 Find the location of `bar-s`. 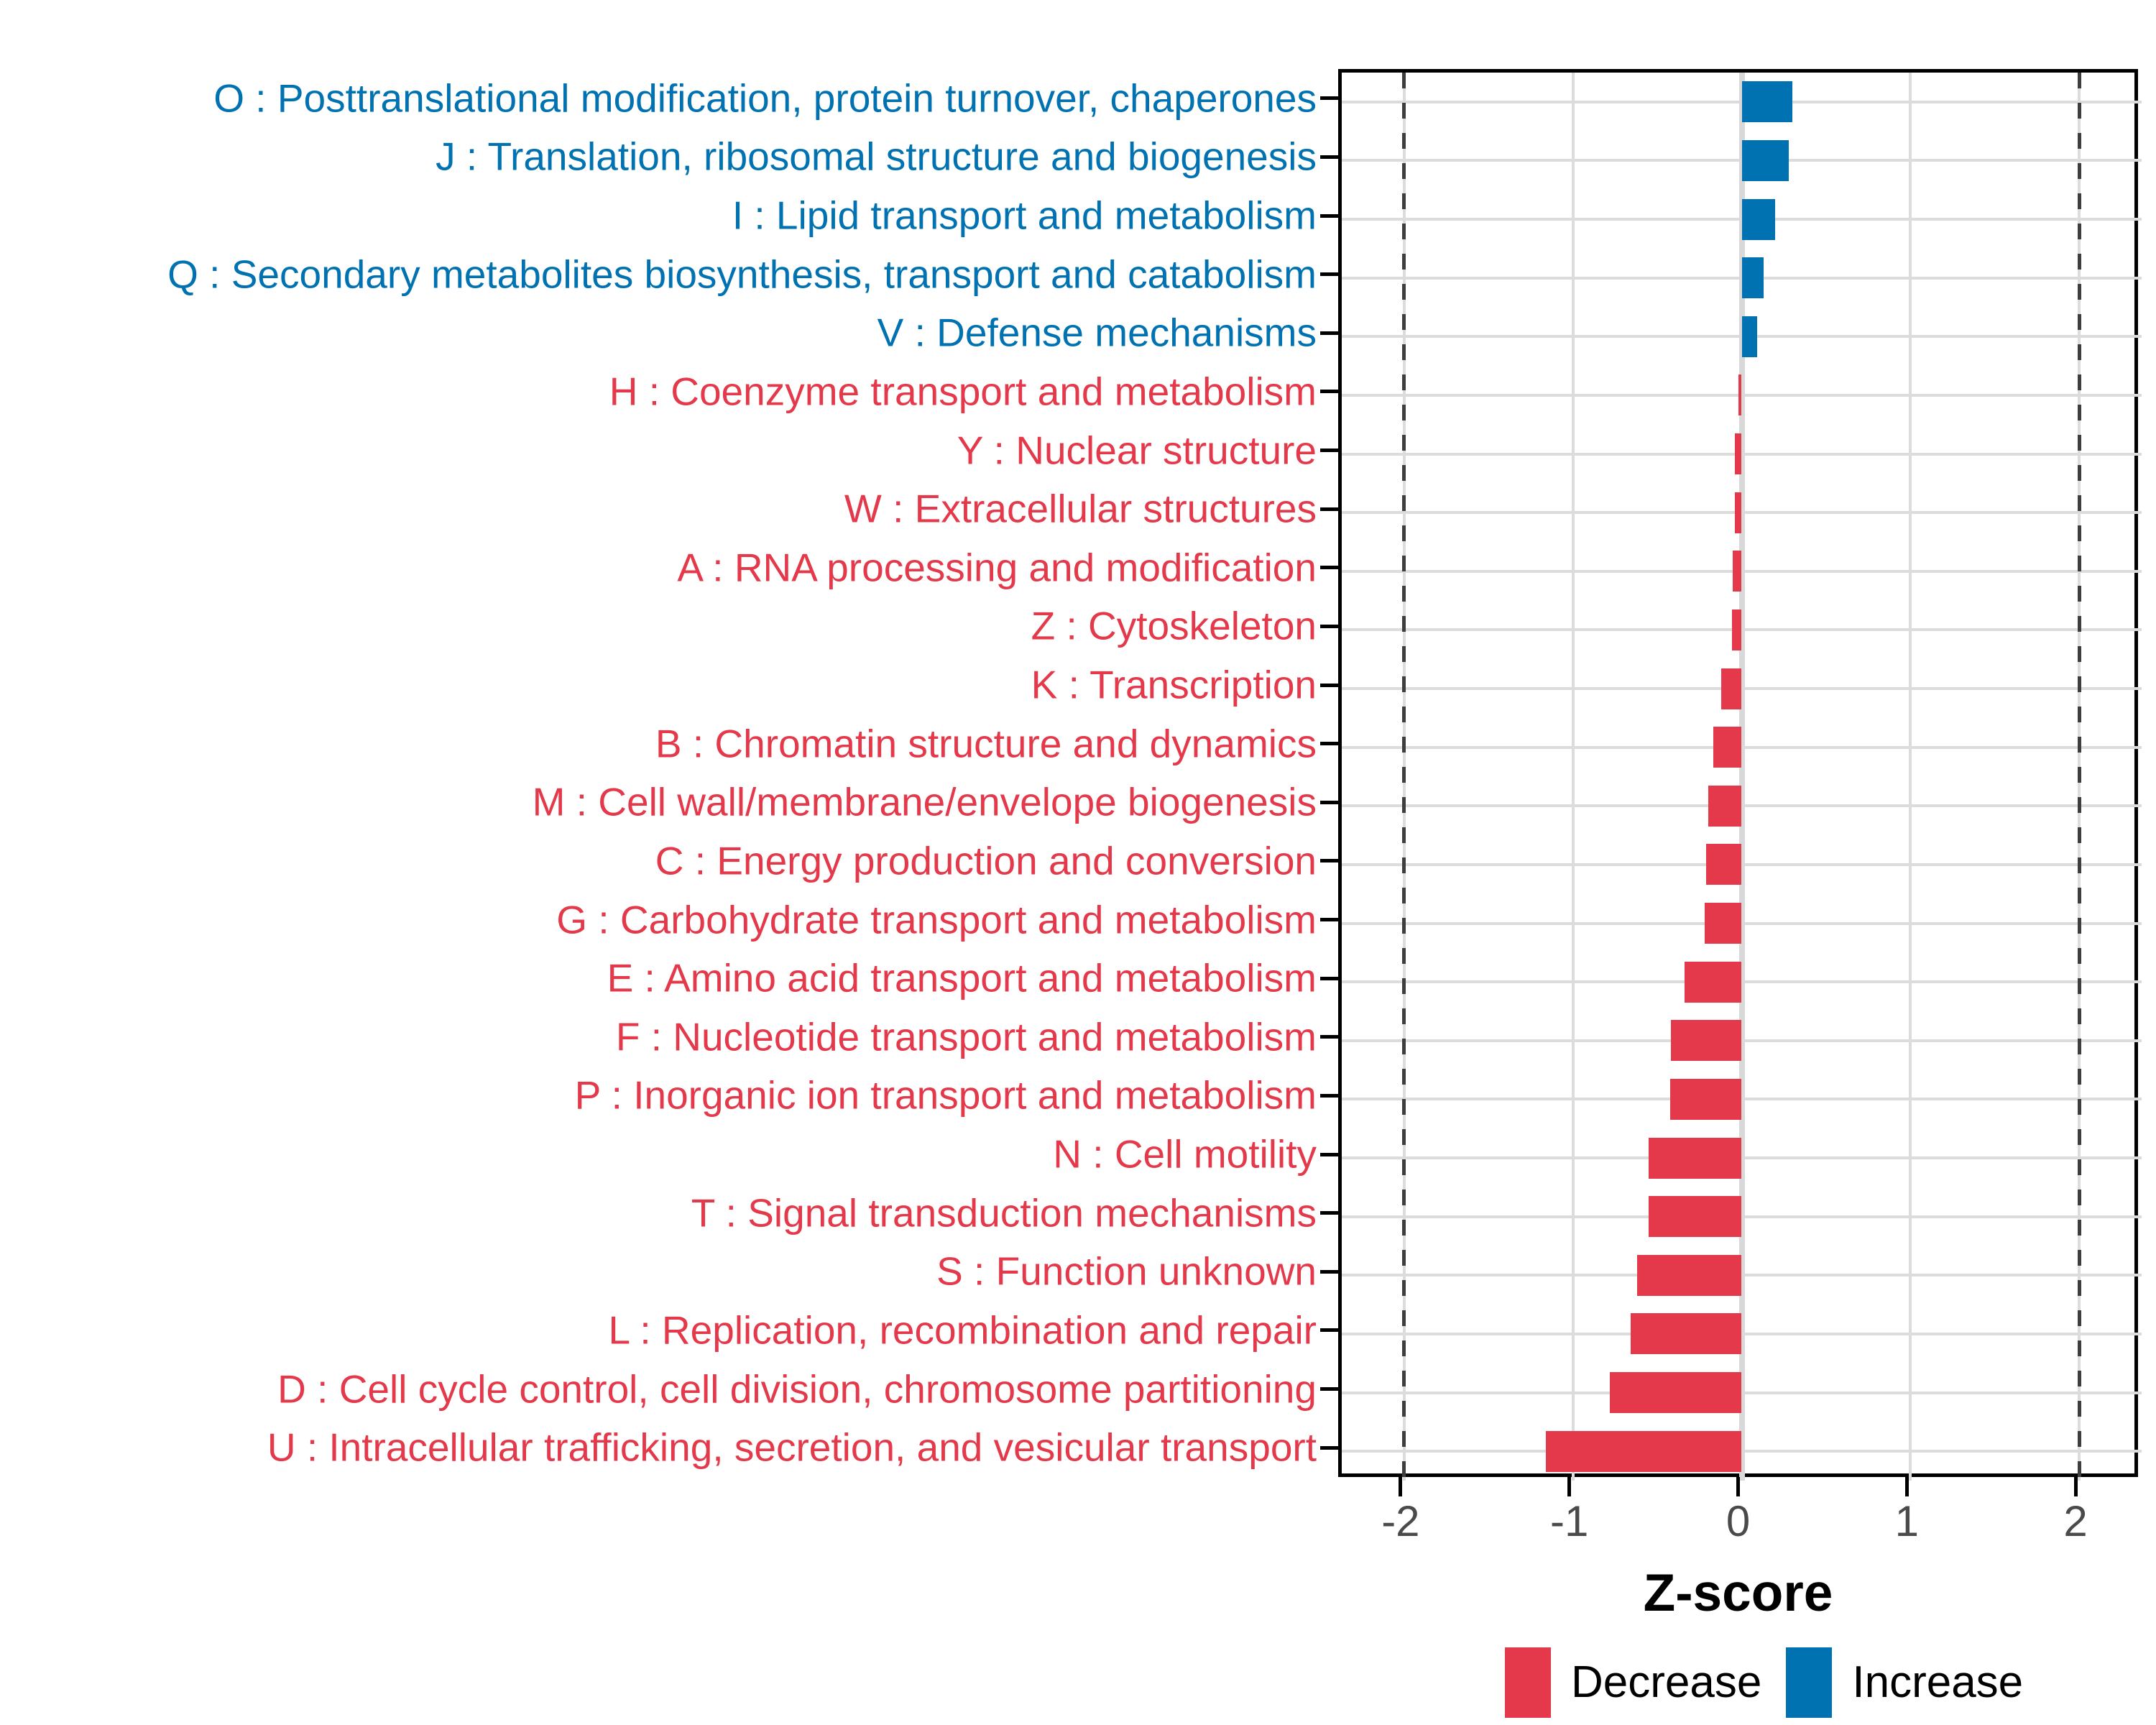

bar-s is located at coordinates (1689, 1275).